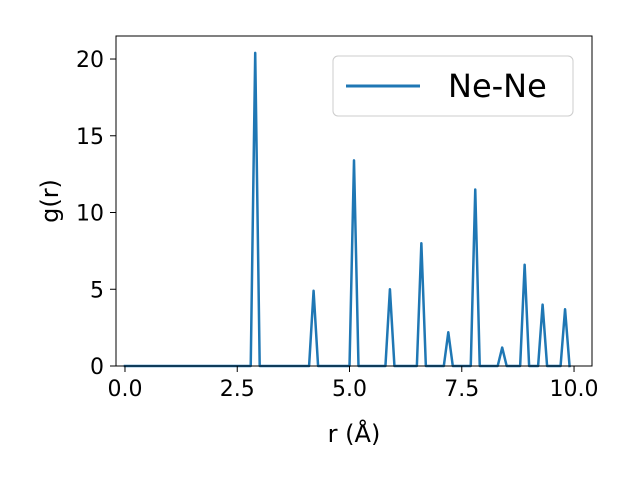 Image resolution: width=640 pixels, height=480 pixels. Describe the element at coordinates (461, 389) in the screenshot. I see `x-tick-label: 7.5` at that location.